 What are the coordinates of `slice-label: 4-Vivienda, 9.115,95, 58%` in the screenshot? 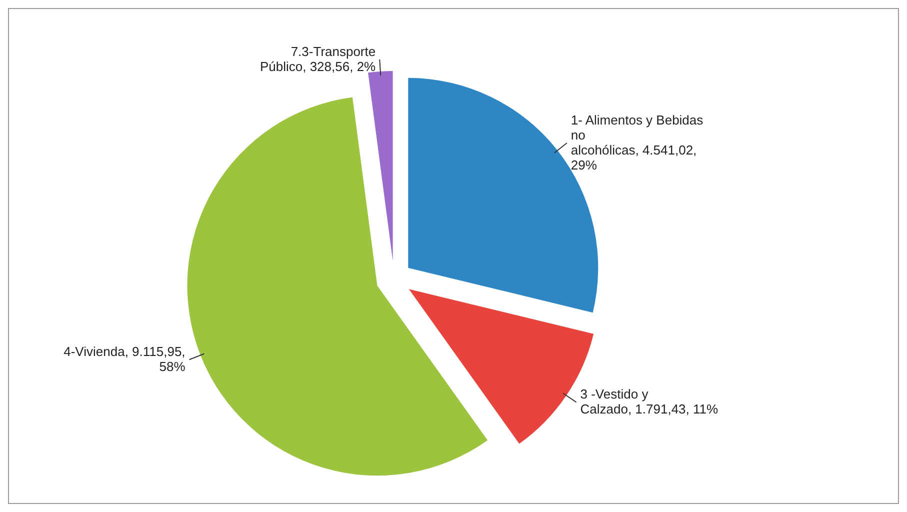 It's located at (125, 359).